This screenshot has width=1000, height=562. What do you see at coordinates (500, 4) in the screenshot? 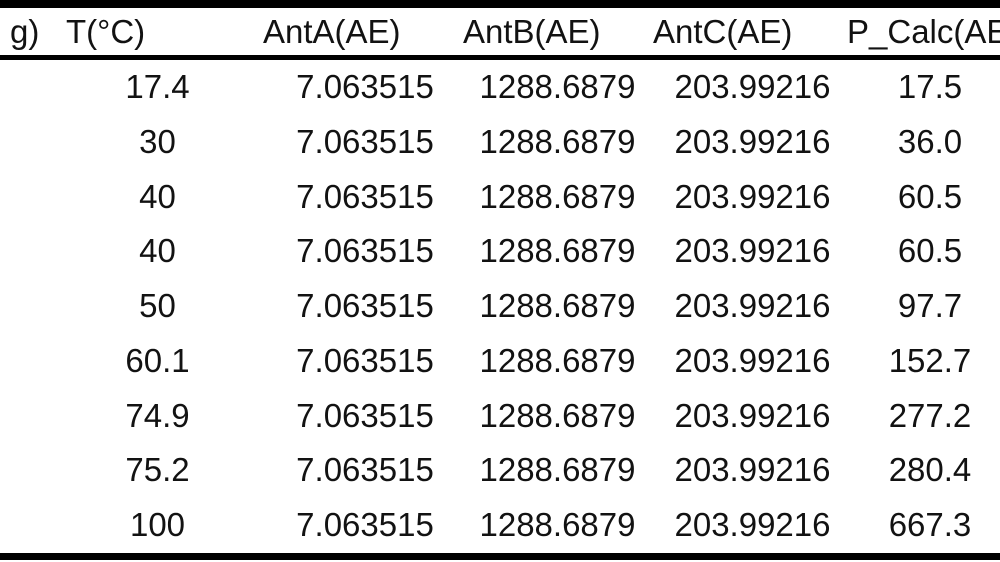
I see `table-top-rule` at bounding box center [500, 4].